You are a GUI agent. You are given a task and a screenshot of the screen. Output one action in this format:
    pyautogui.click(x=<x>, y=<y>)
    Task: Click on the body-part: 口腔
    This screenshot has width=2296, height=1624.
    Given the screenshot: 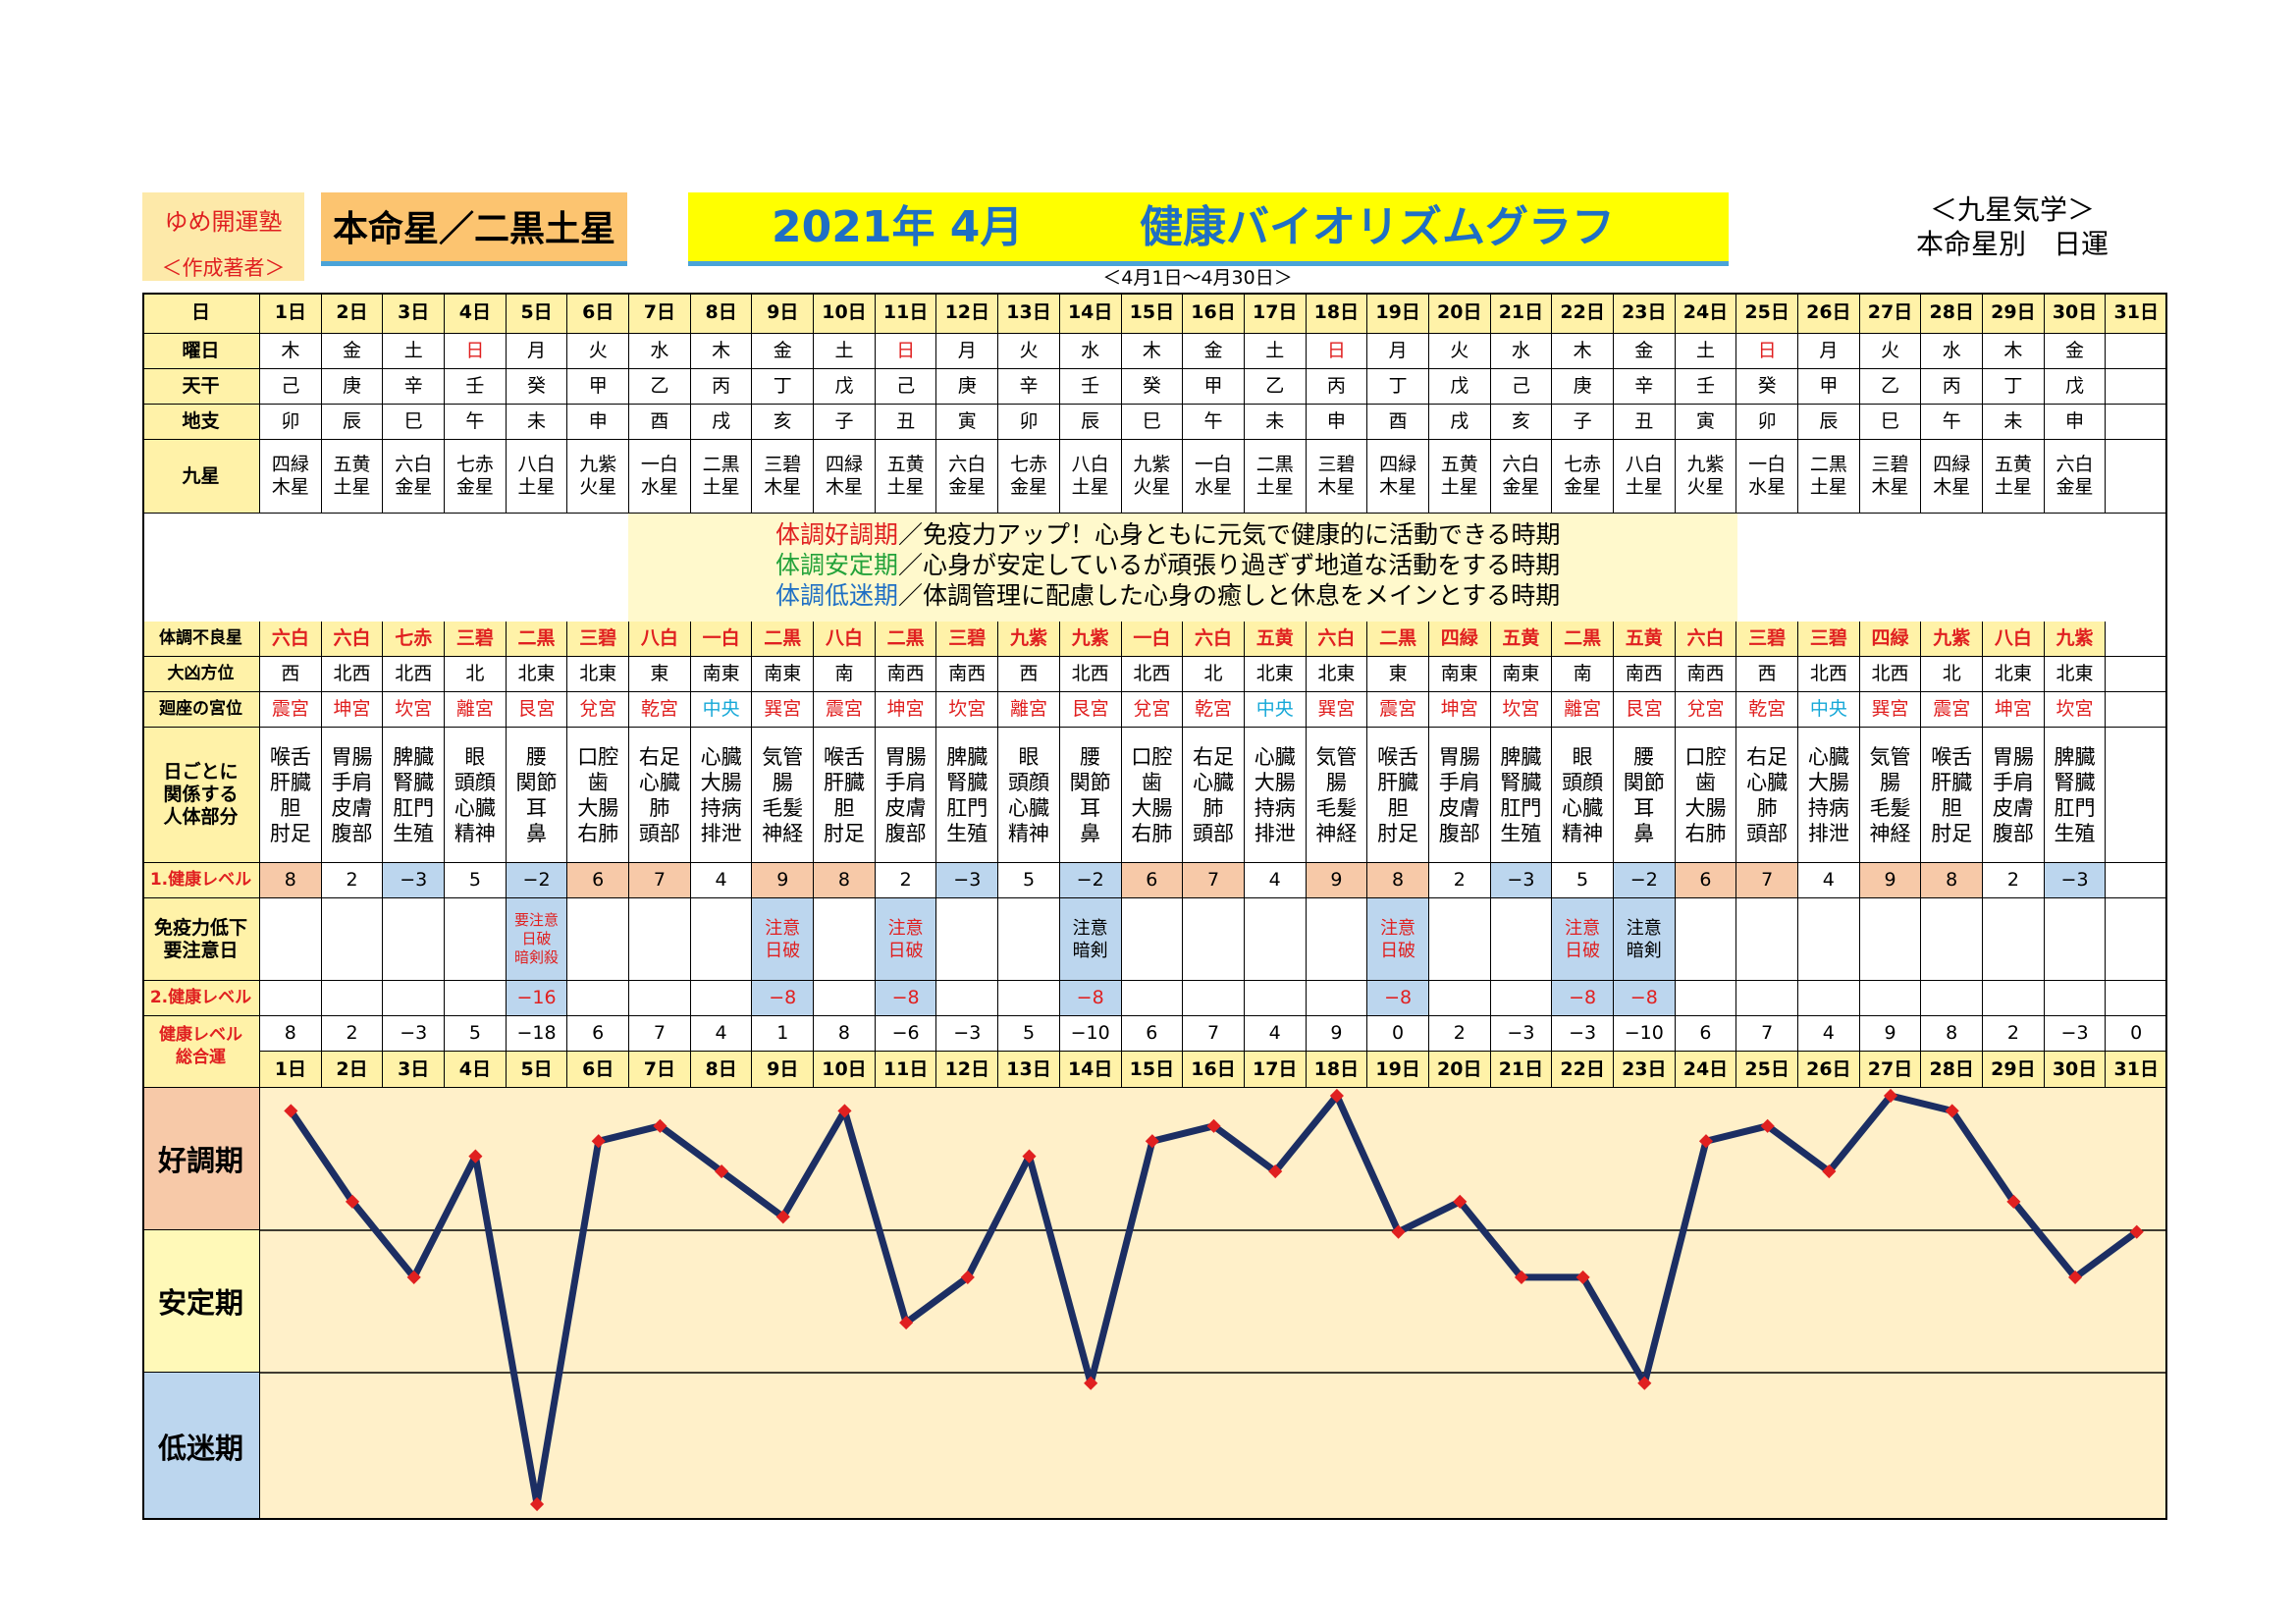 What is the action you would take?
    pyautogui.click(x=598, y=756)
    